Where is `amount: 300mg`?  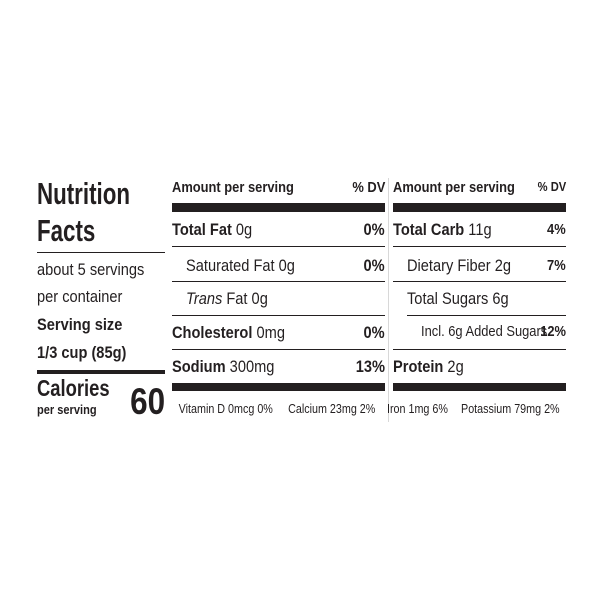
amount: 300mg is located at coordinates (252, 366).